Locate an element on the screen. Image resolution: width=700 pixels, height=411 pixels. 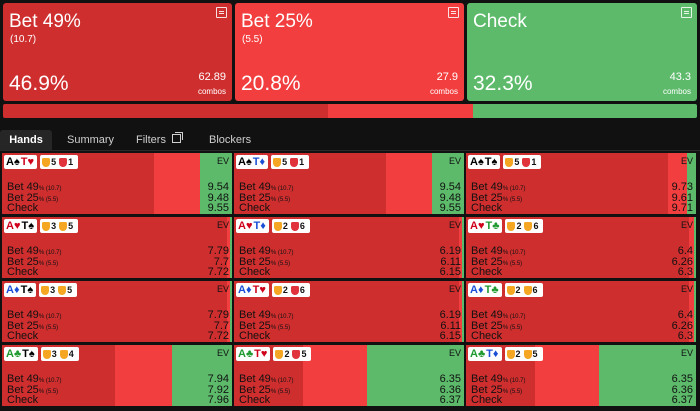
ev-value: 9.61 is located at coordinates (682, 198).